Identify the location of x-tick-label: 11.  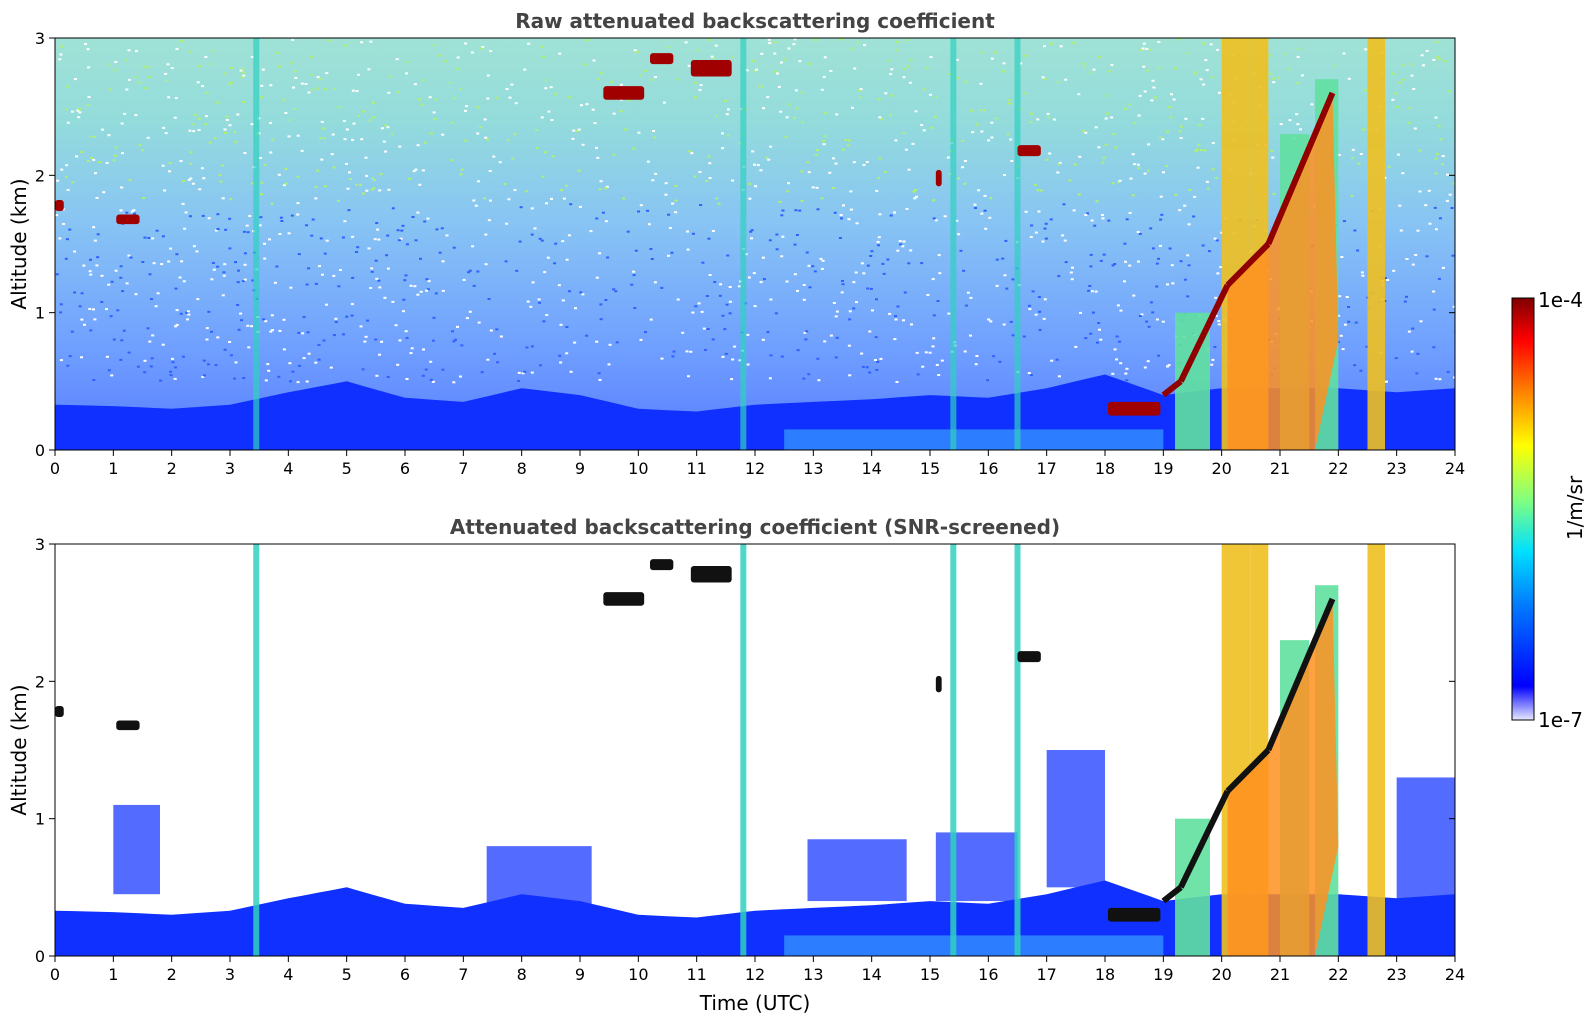
(696, 974).